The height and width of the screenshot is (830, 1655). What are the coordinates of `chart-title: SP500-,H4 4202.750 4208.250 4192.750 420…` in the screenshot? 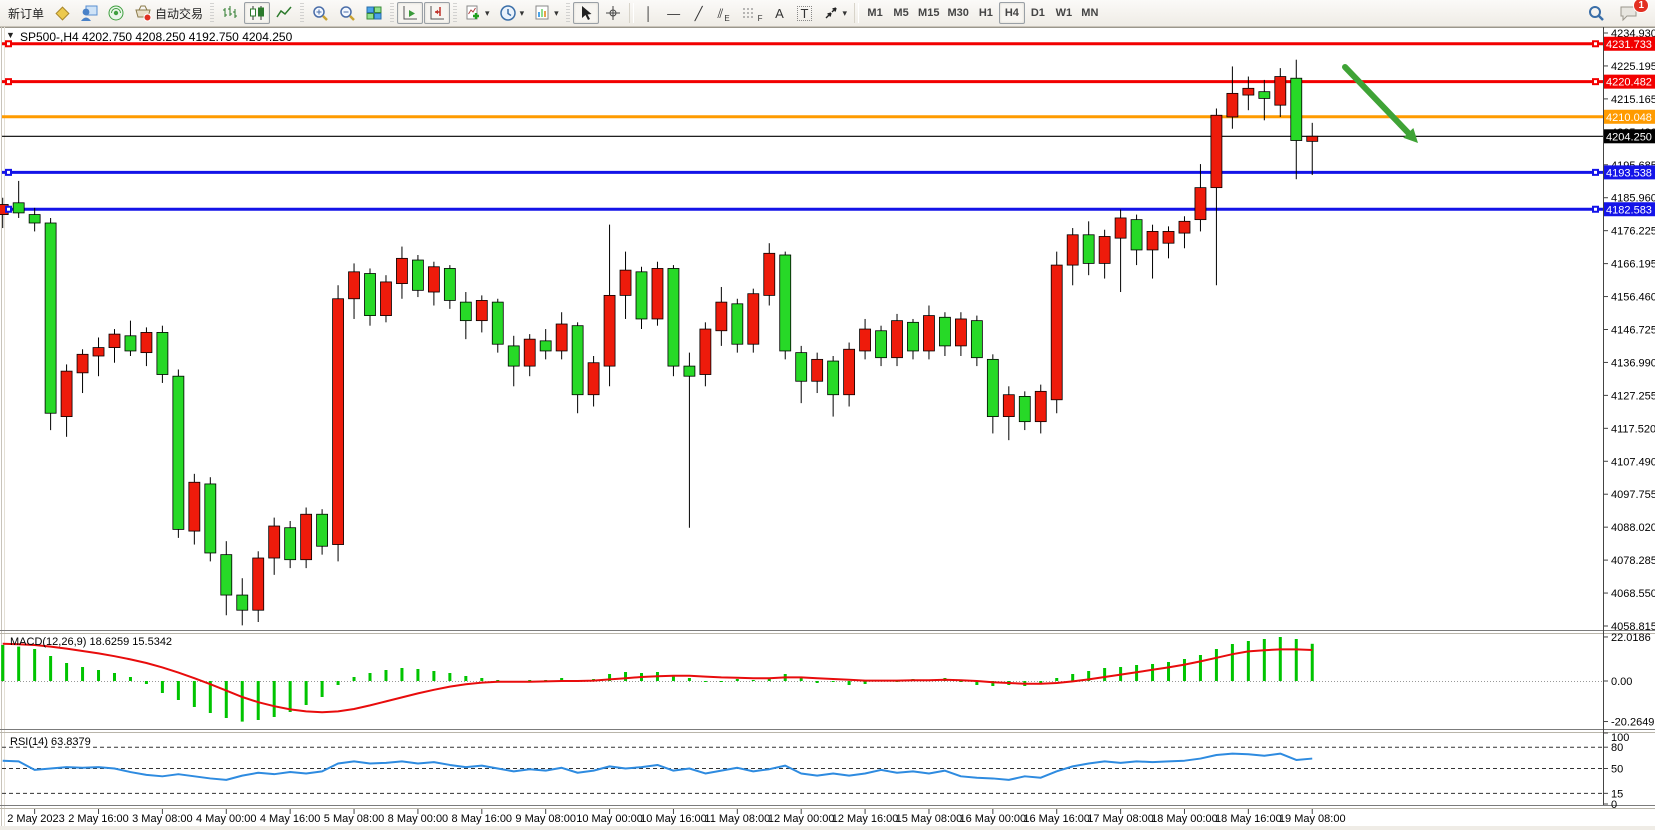 It's located at (156, 37).